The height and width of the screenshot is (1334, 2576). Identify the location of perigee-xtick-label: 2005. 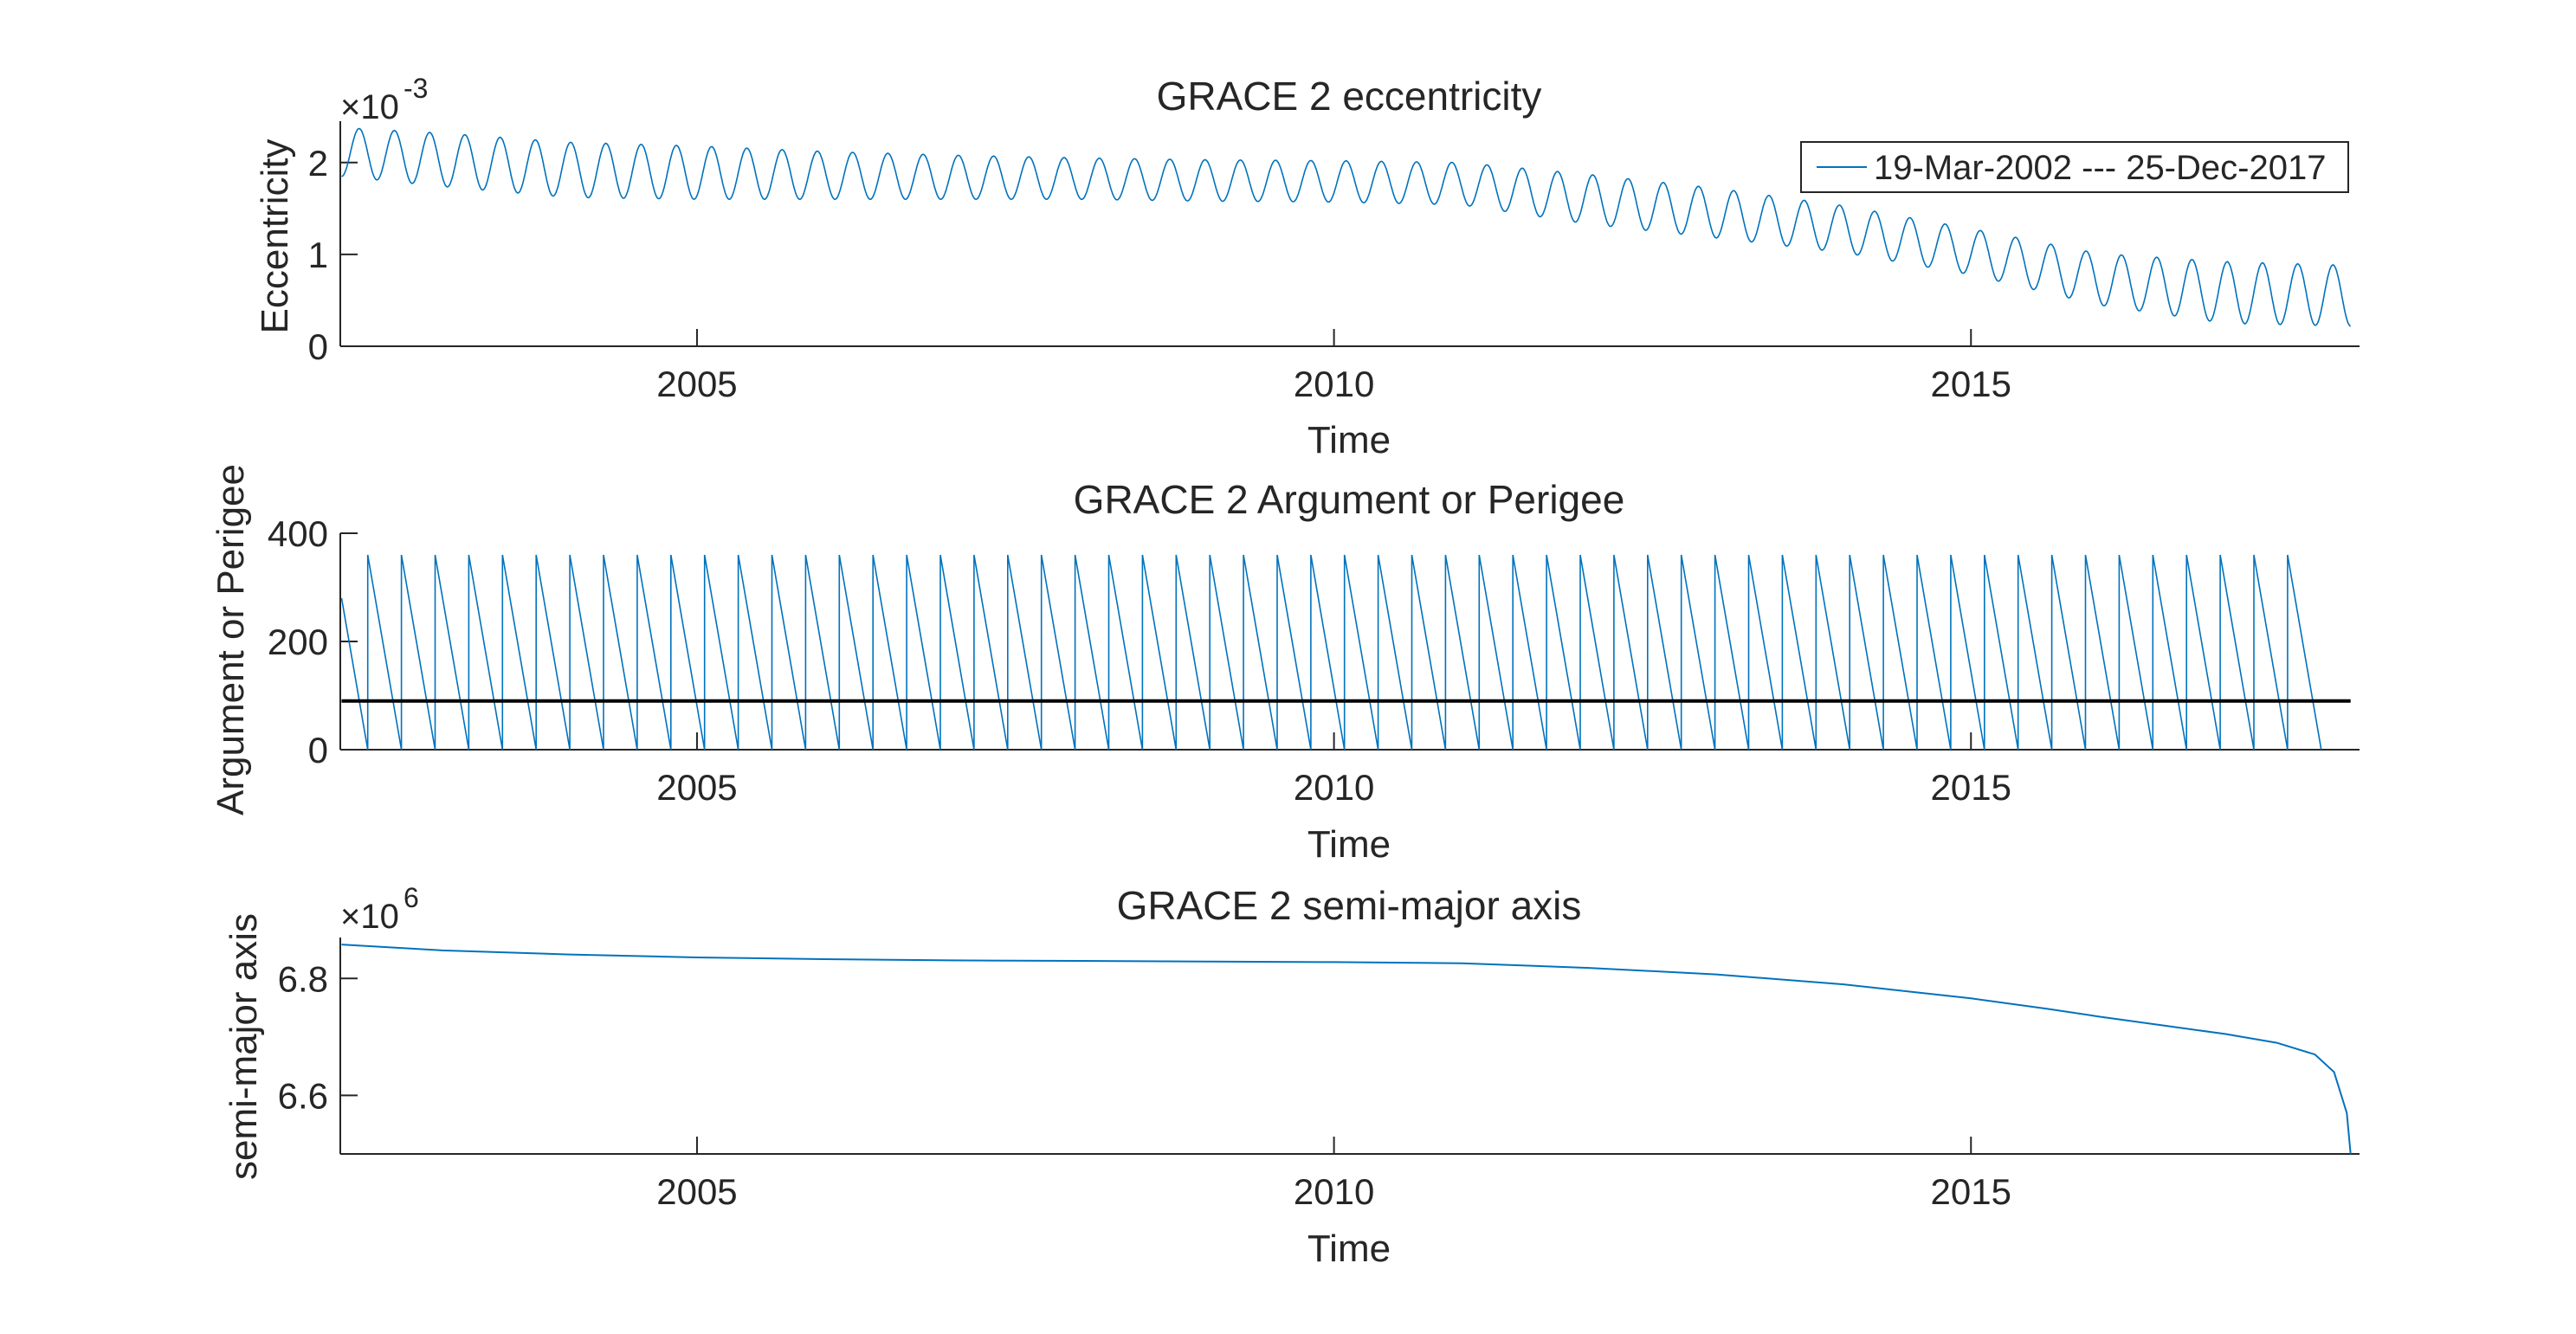
(696, 787).